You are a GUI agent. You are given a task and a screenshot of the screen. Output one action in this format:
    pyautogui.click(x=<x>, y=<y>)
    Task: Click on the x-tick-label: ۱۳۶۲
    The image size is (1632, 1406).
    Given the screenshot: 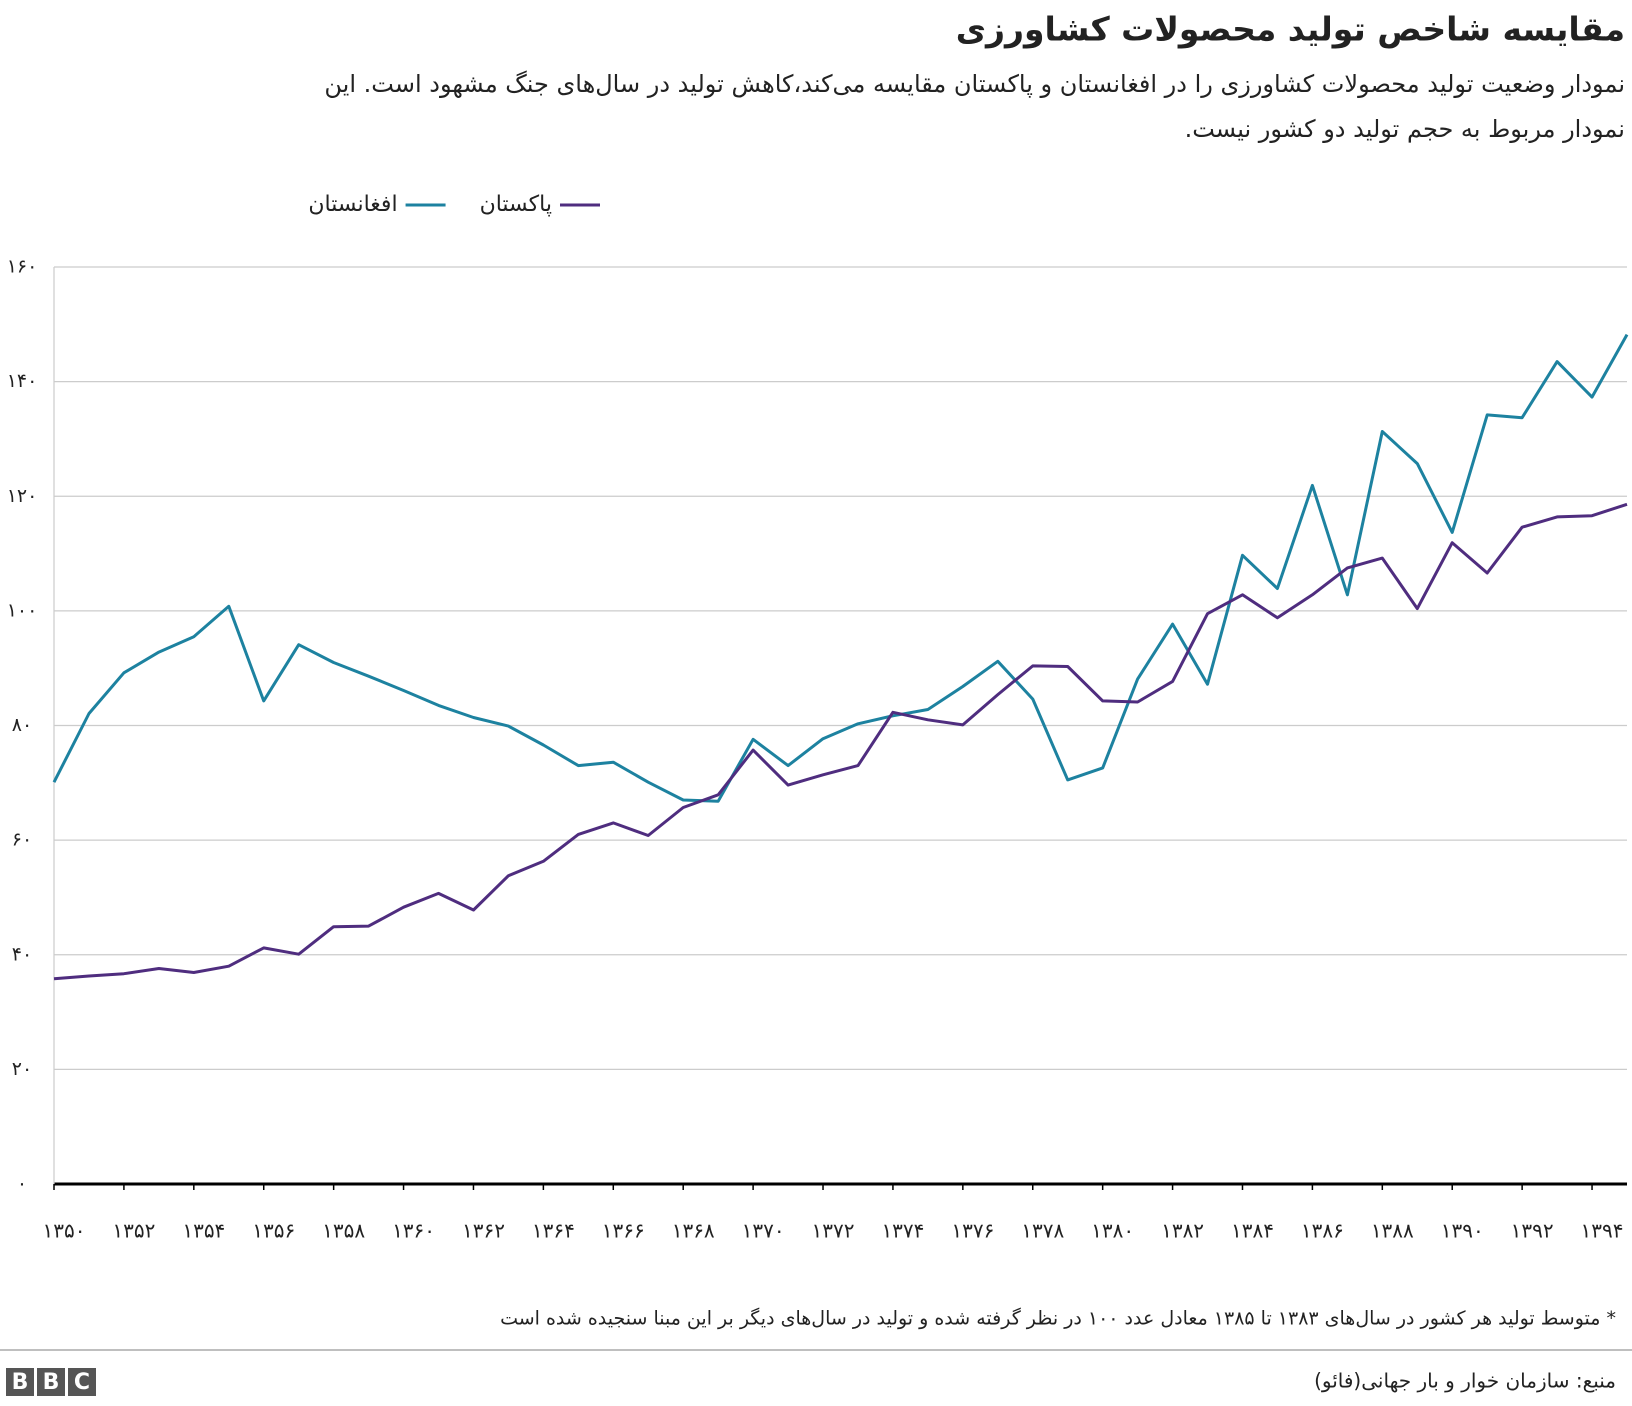 What is the action you would take?
    pyautogui.click(x=483, y=1231)
    